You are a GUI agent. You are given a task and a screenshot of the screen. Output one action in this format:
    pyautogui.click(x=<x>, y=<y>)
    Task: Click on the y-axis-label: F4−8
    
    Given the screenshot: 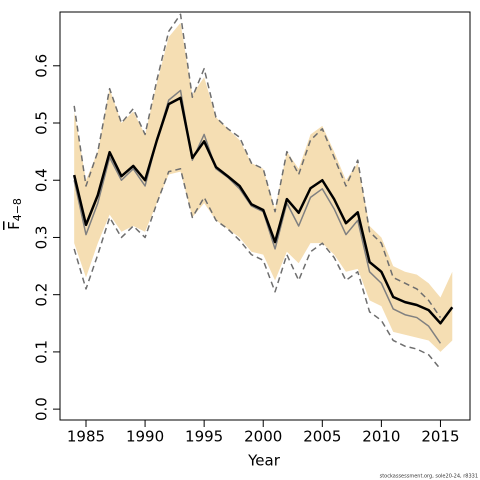 What is the action you would take?
    pyautogui.click(x=15, y=214)
    